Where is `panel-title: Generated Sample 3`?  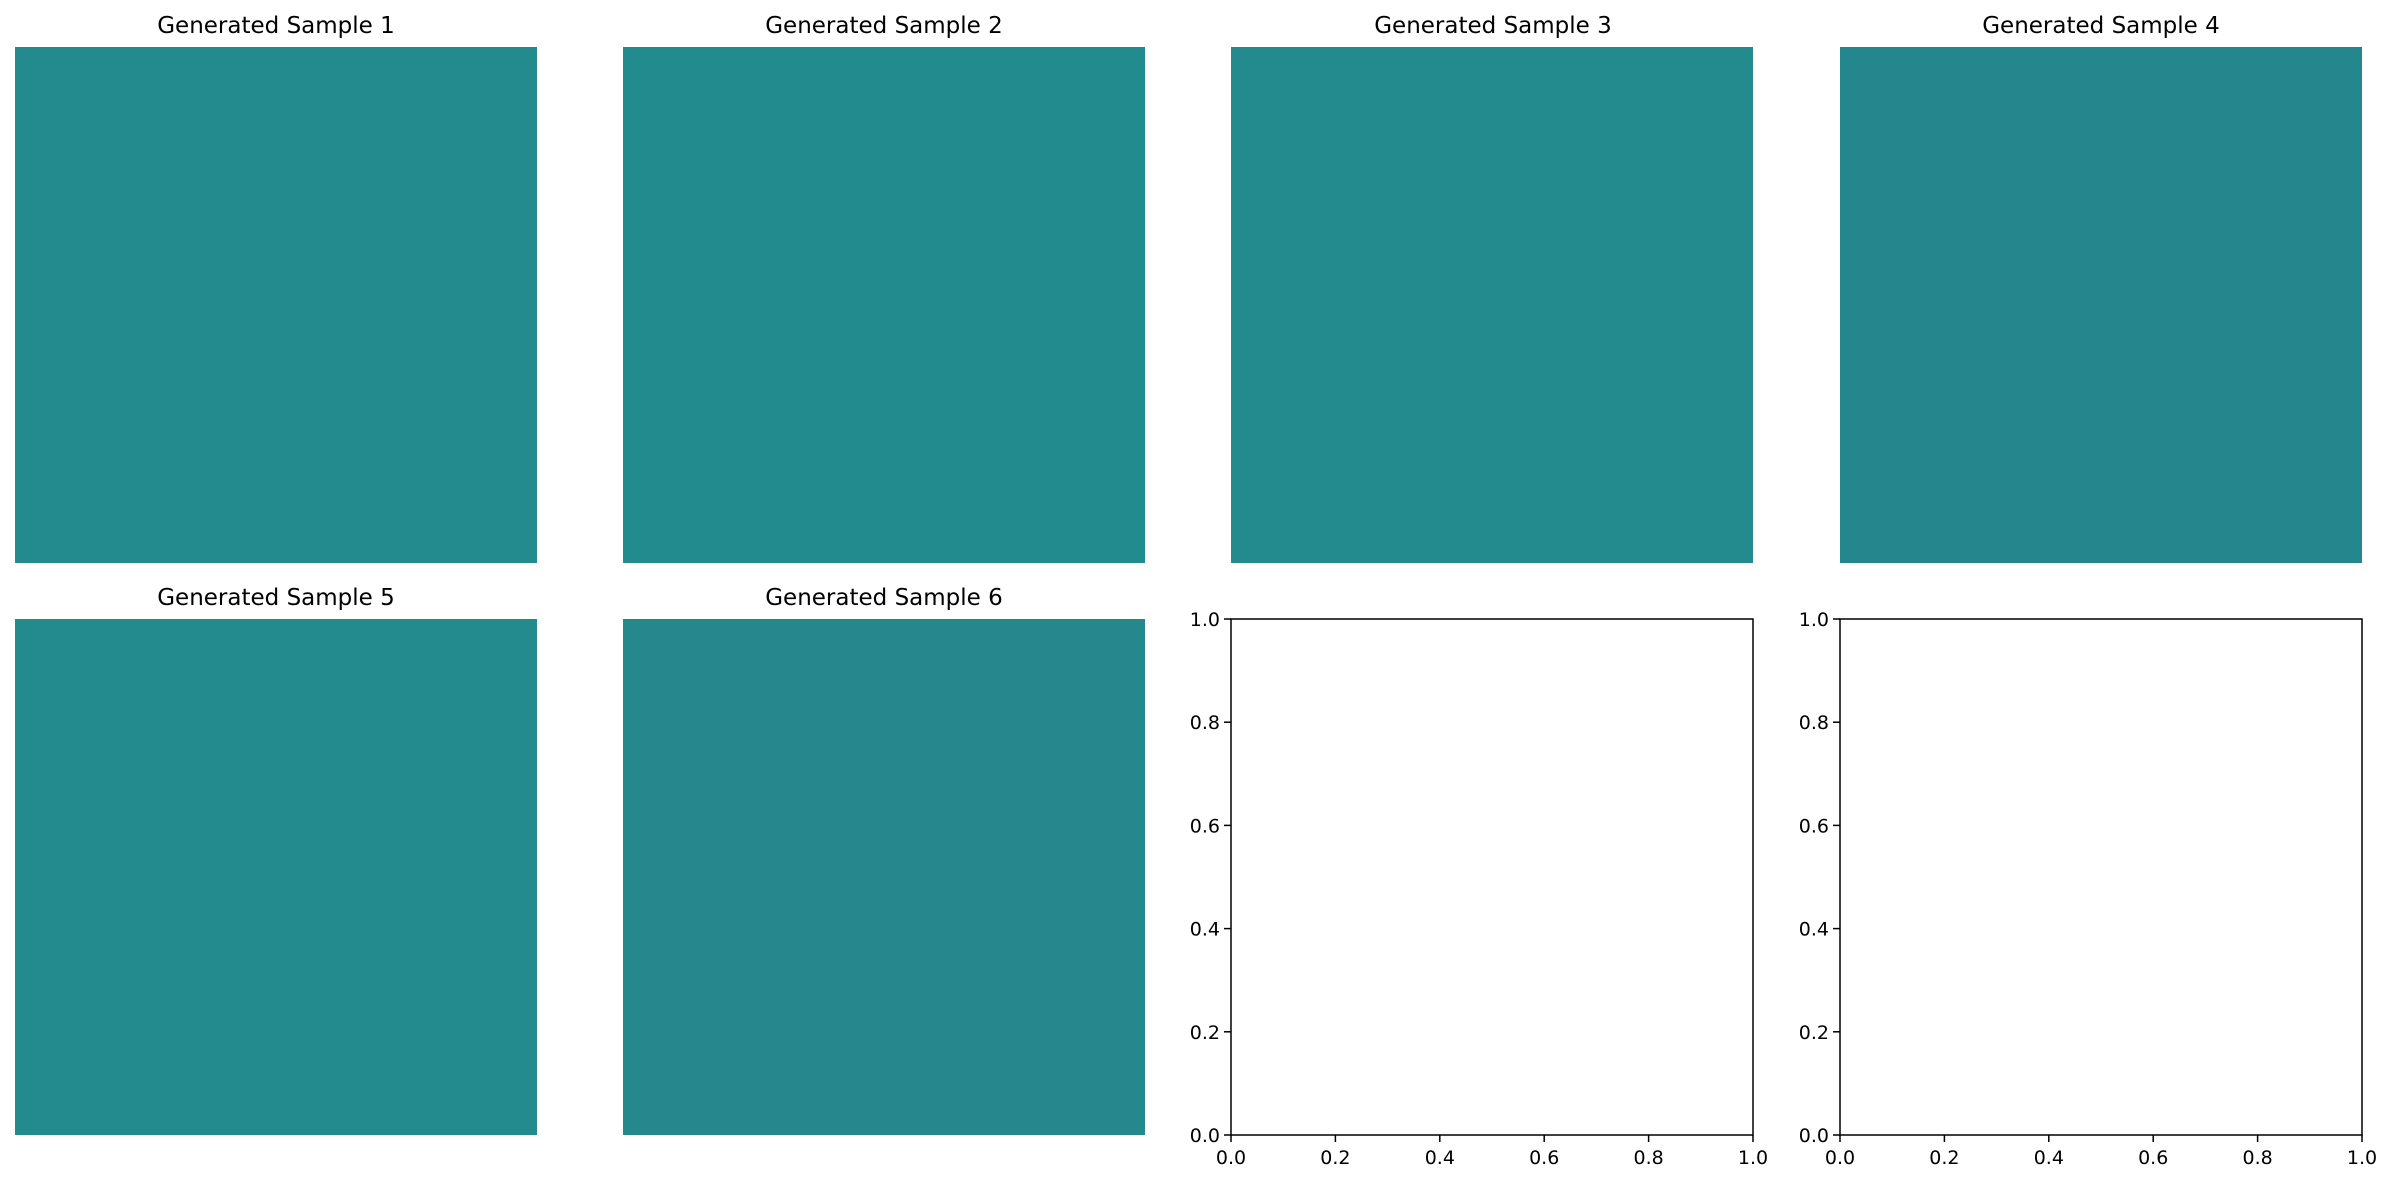
panel-title: Generated Sample 3 is located at coordinates (1493, 26).